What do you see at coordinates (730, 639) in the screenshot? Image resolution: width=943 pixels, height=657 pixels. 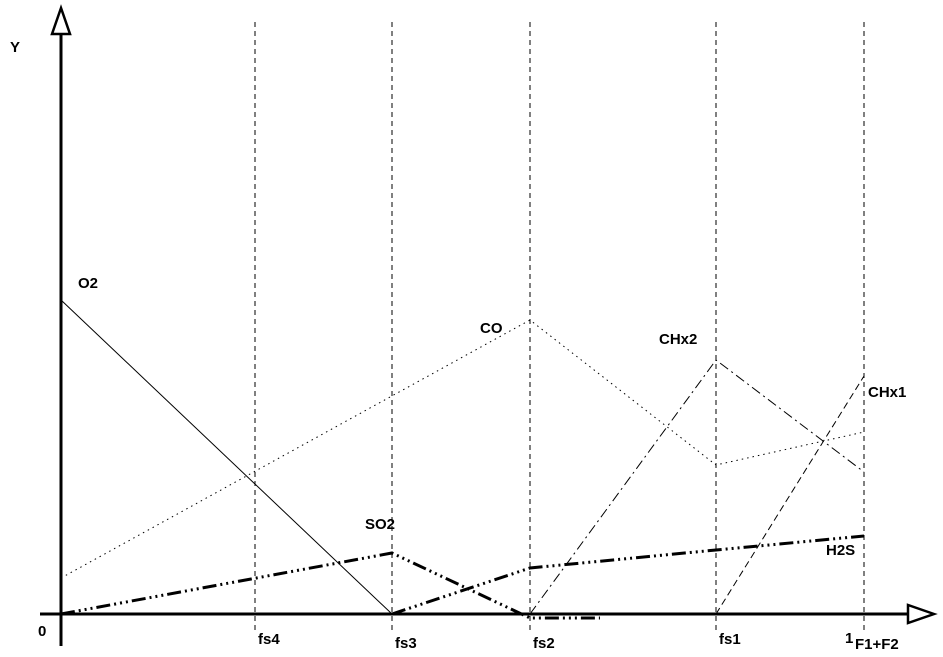 I see `tick-label-fs1: fs1` at bounding box center [730, 639].